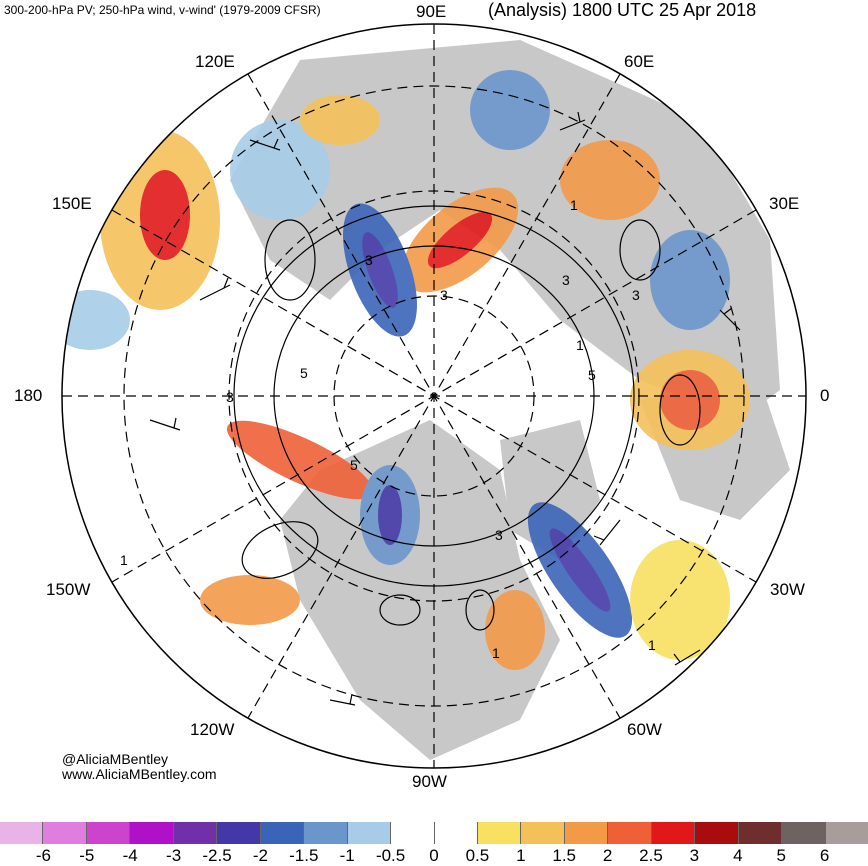  Describe the element at coordinates (607, 855) in the screenshot. I see `colorbar-tick-label: 2` at that location.